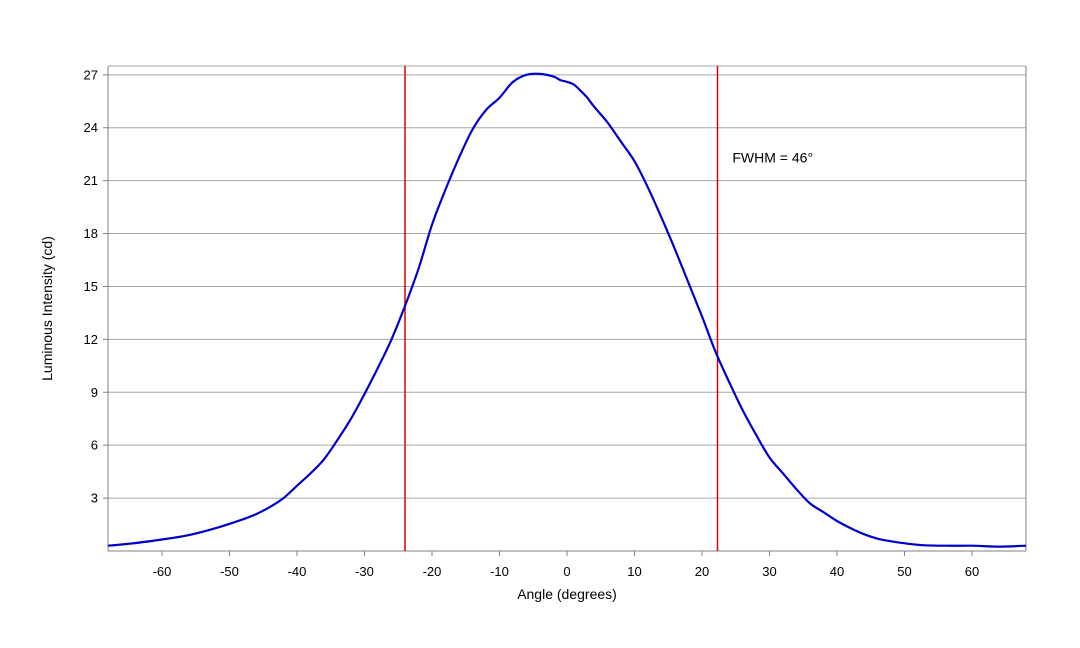 The width and height of the screenshot is (1080, 648). Describe the element at coordinates (94, 445) in the screenshot. I see `y-tick-label: 6` at that location.